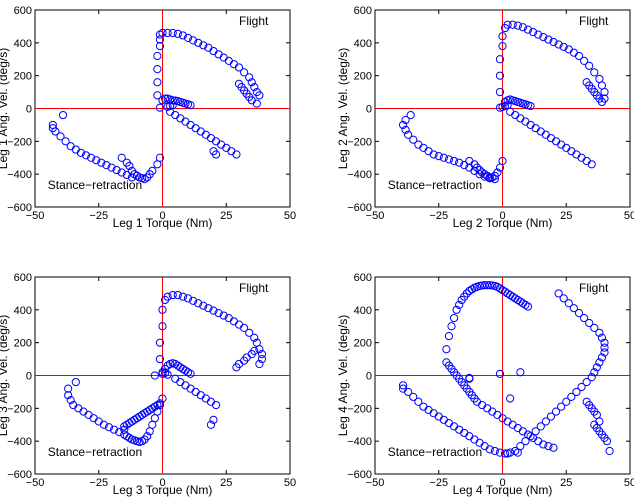 Image resolution: width=634 pixels, height=500 pixels. What do you see at coordinates (226, 483) in the screenshot?
I see `x-tick-label: 25` at bounding box center [226, 483].